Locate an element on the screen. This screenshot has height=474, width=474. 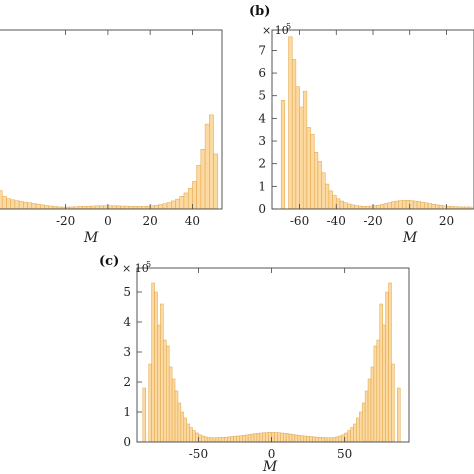
x-tick-label: -60 is located at coordinates (299, 221).